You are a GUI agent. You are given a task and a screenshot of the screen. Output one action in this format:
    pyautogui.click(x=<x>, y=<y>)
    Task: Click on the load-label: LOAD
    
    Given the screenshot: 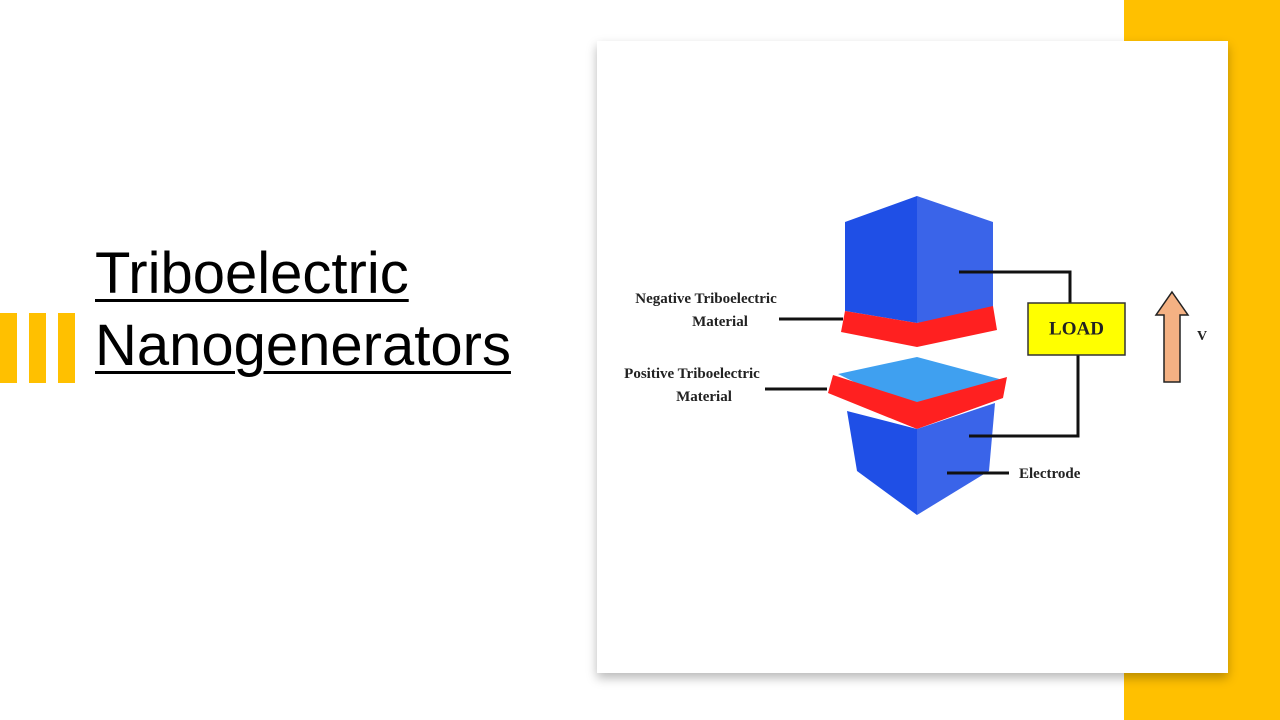 What is the action you would take?
    pyautogui.click(x=1076, y=328)
    